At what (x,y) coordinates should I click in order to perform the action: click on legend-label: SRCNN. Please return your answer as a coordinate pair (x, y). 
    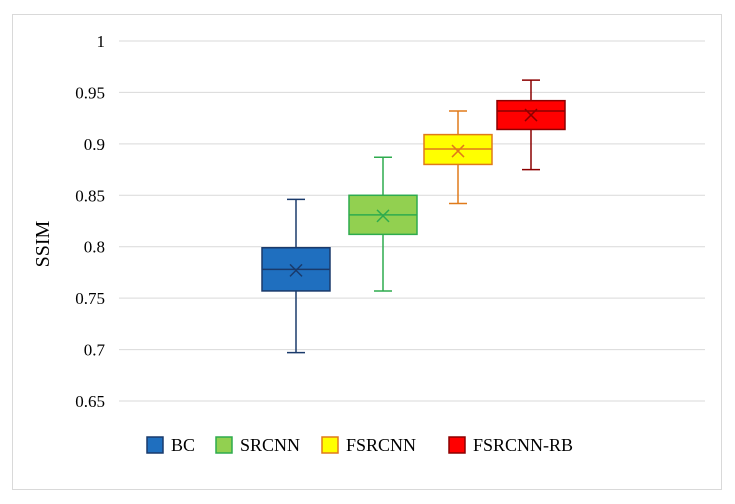
    Looking at the image, I should click on (270, 445).